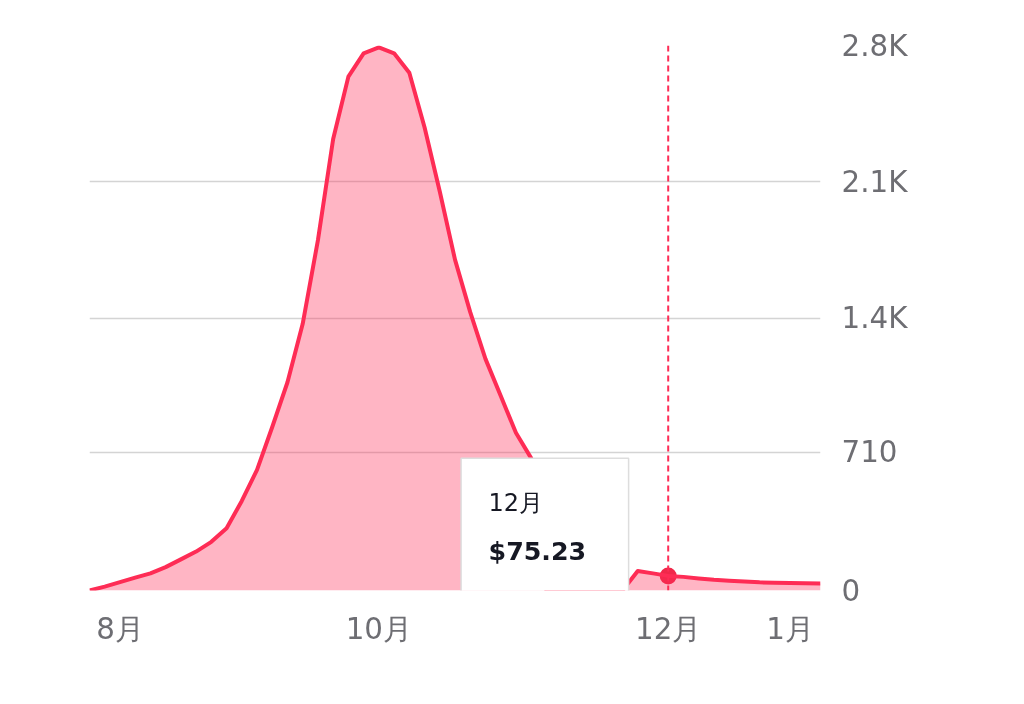 The image size is (1024, 704). What do you see at coordinates (516, 503) in the screenshot?
I see `text: 12月` at bounding box center [516, 503].